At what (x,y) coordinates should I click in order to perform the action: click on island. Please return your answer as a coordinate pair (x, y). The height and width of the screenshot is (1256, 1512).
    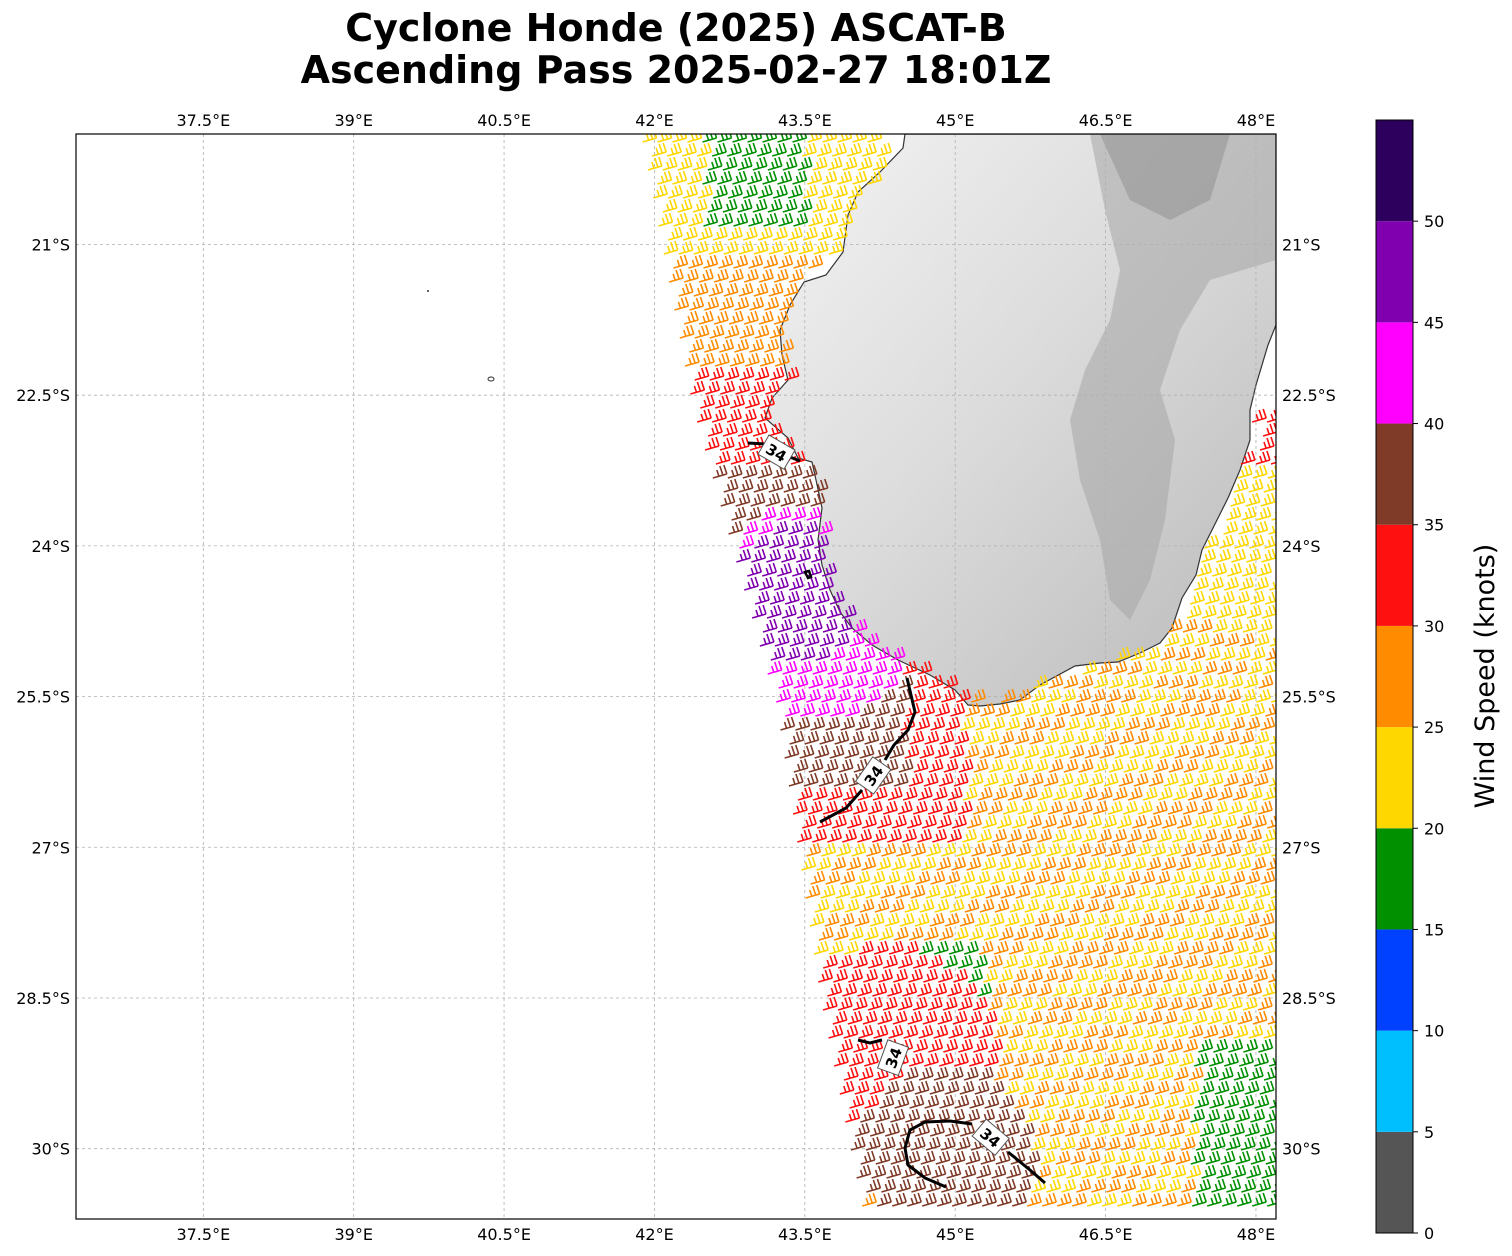
    Looking at the image, I should click on (491, 379).